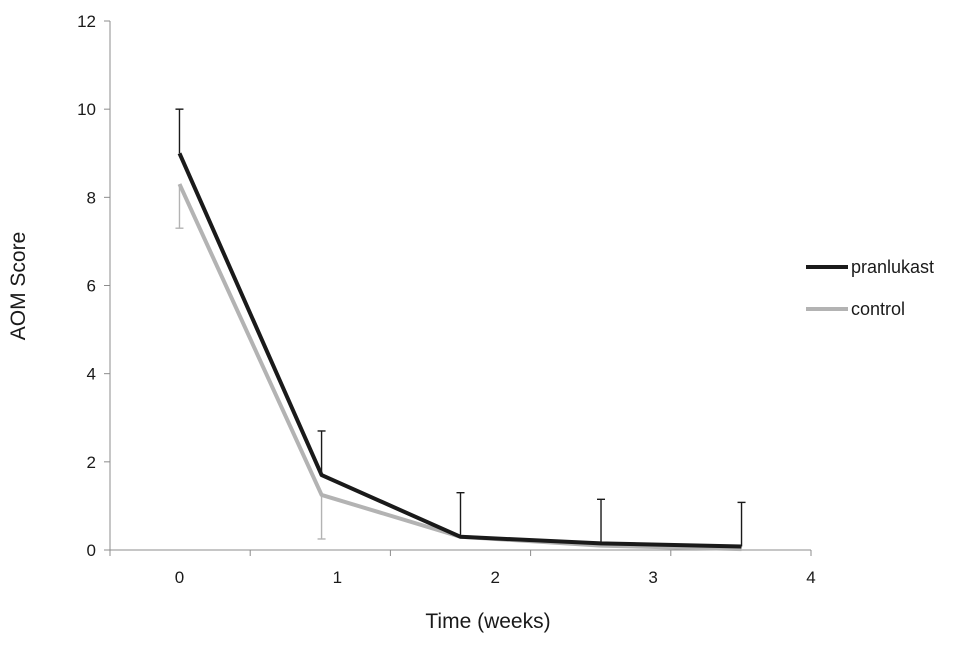  What do you see at coordinates (91, 374) in the screenshot?
I see `y-tick-label: 4` at bounding box center [91, 374].